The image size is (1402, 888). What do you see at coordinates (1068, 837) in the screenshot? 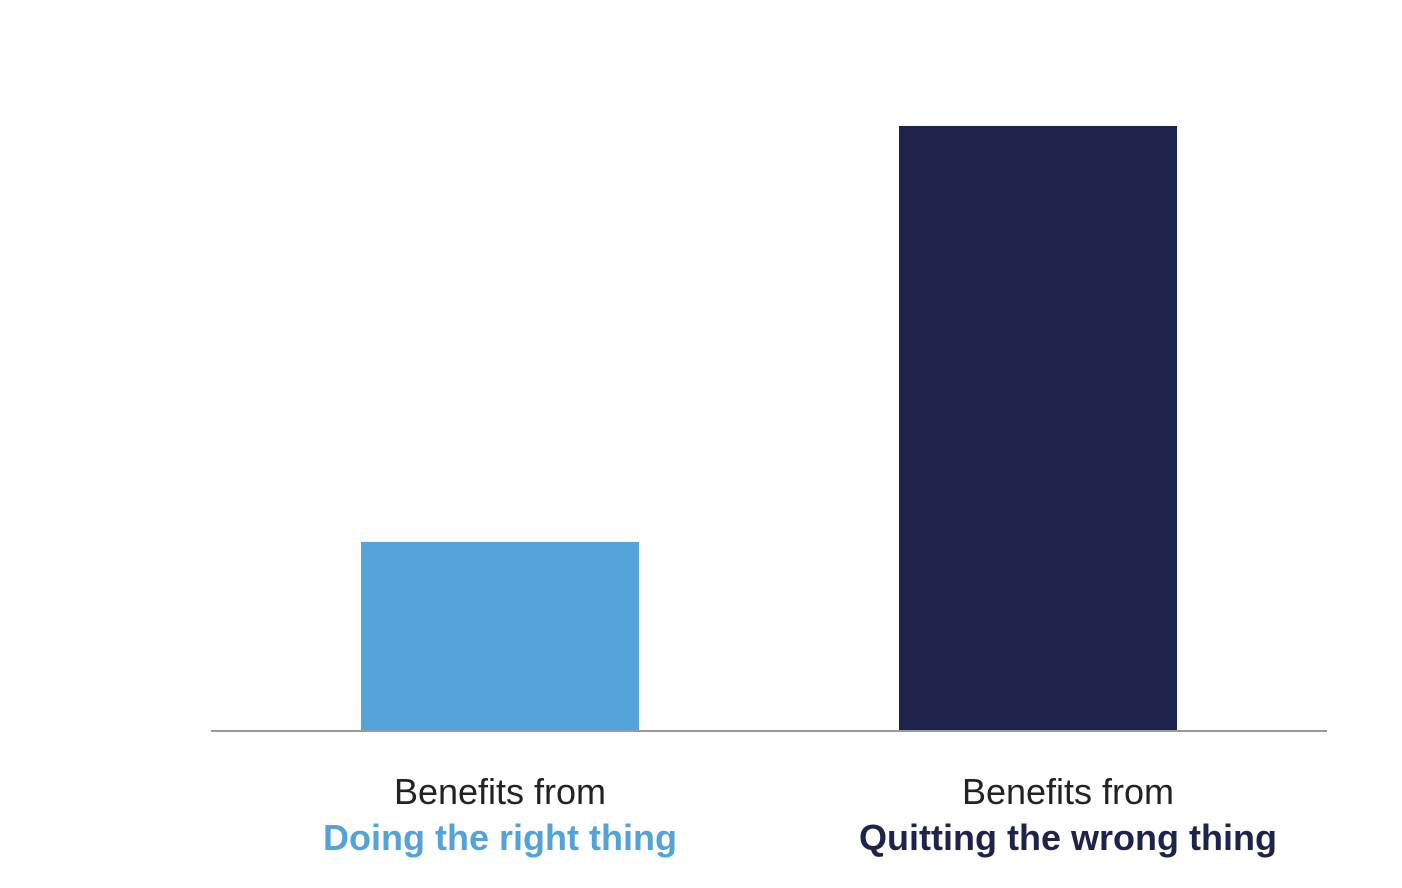
I see `category-label-2-line2: Quitting the wrong thing` at bounding box center [1068, 837].